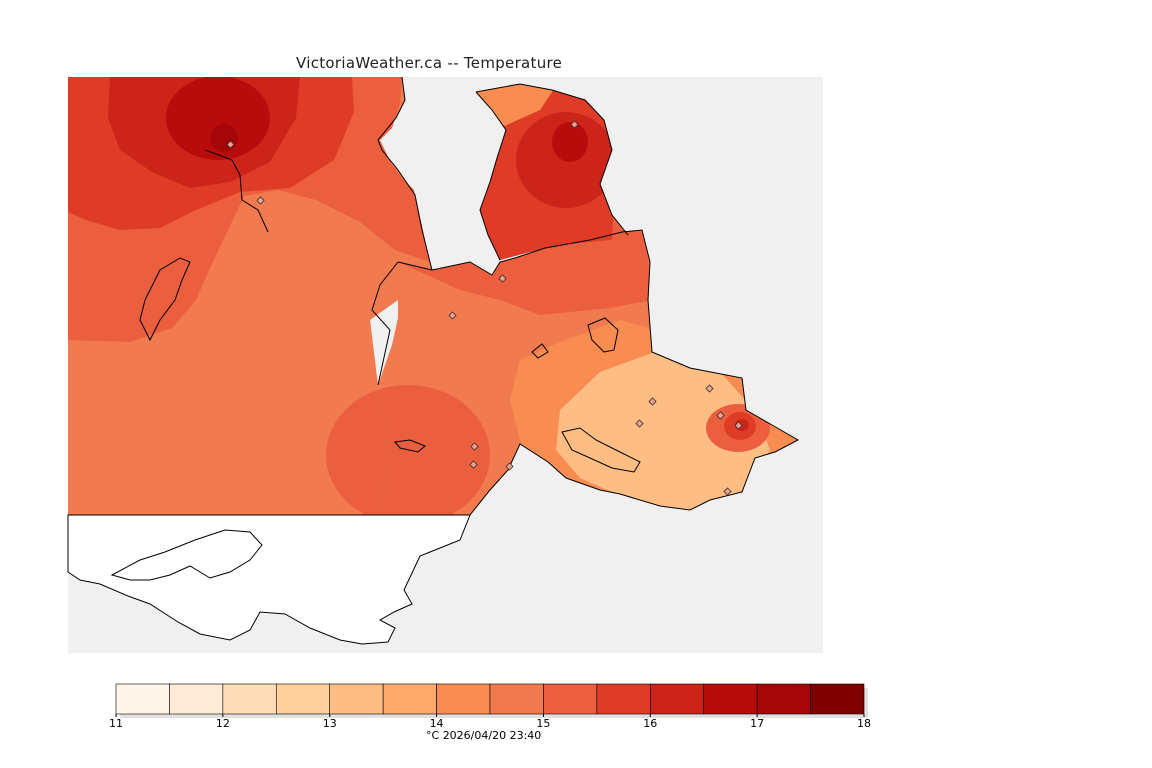 This screenshot has width=1152, height=768. I want to click on legend-tick-label: 15, so click(543, 723).